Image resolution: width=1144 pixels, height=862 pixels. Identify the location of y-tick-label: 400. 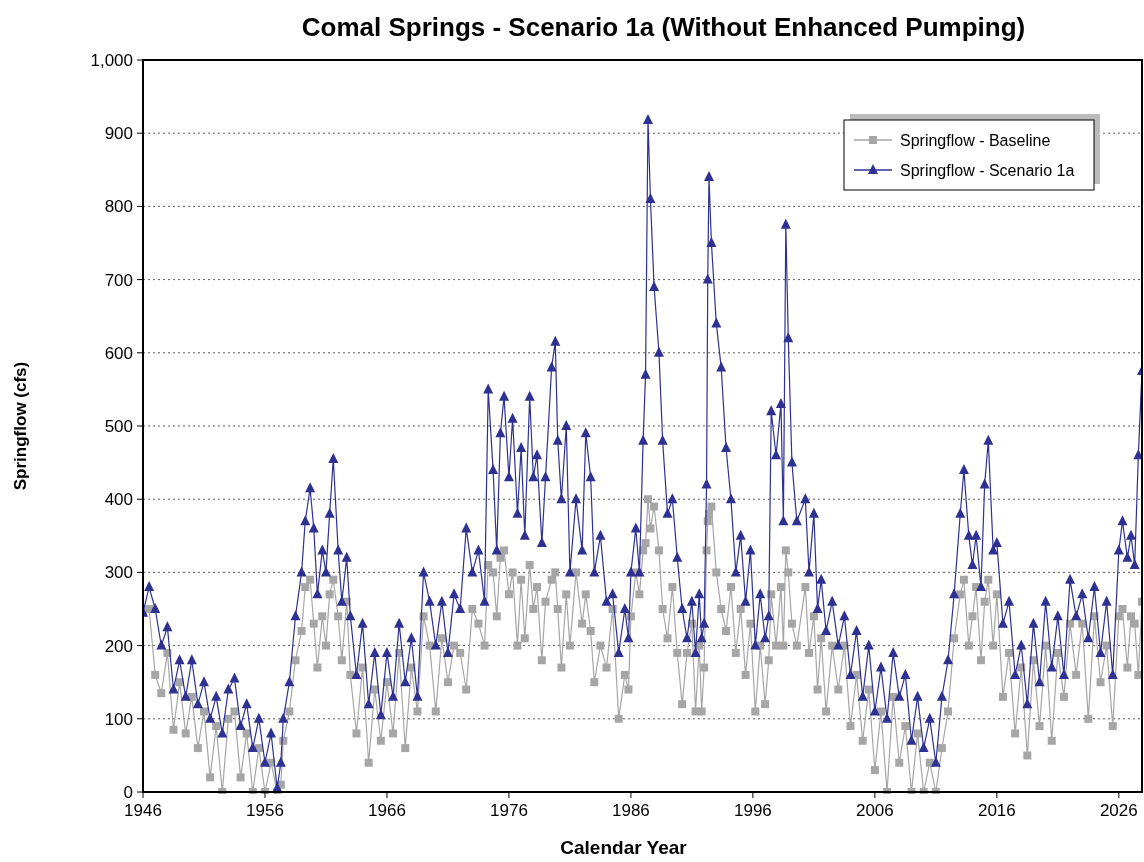
(118, 500).